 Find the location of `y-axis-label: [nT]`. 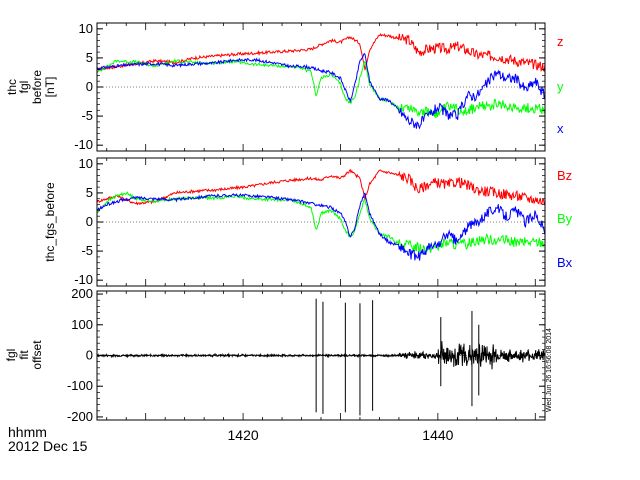

y-axis-label: [nT] is located at coordinates (50, 87).